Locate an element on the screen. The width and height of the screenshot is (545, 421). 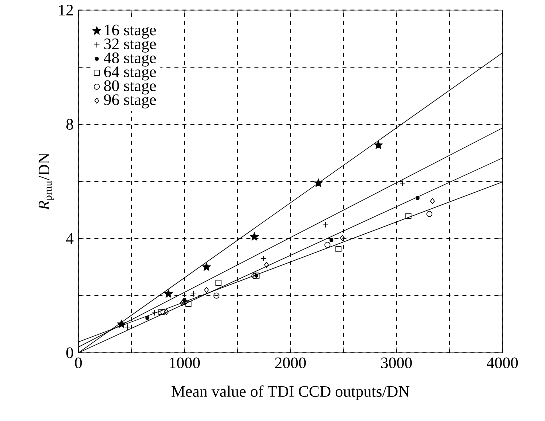
legend-label: 16 stage is located at coordinates (130, 31).